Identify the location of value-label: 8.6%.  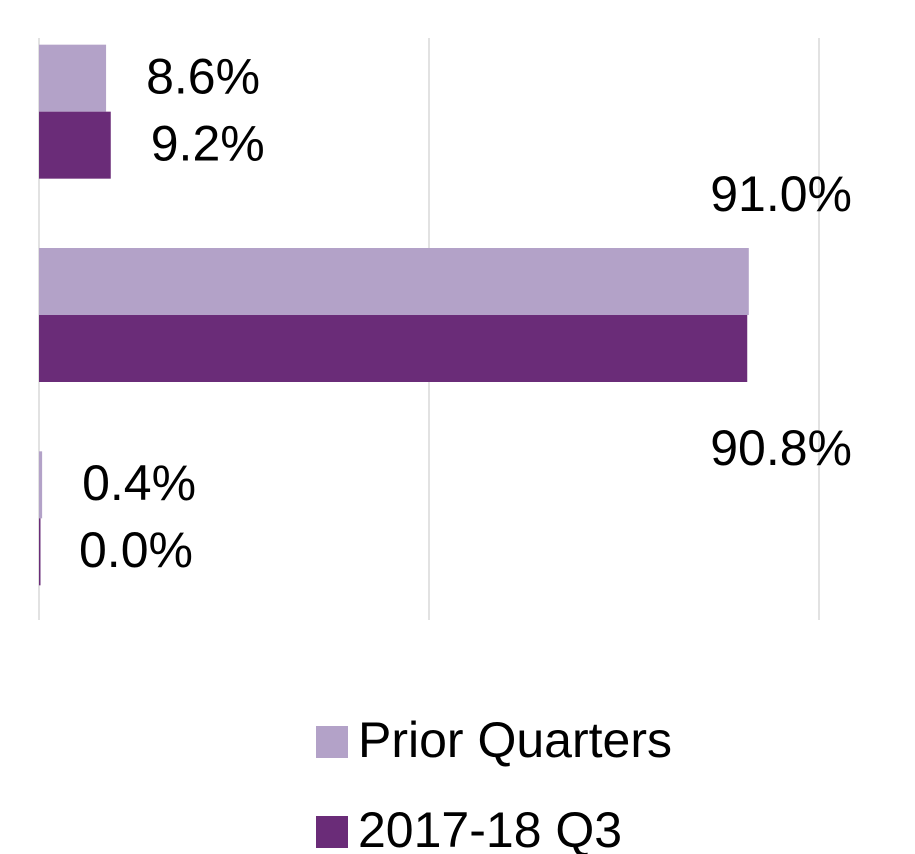
(203, 76).